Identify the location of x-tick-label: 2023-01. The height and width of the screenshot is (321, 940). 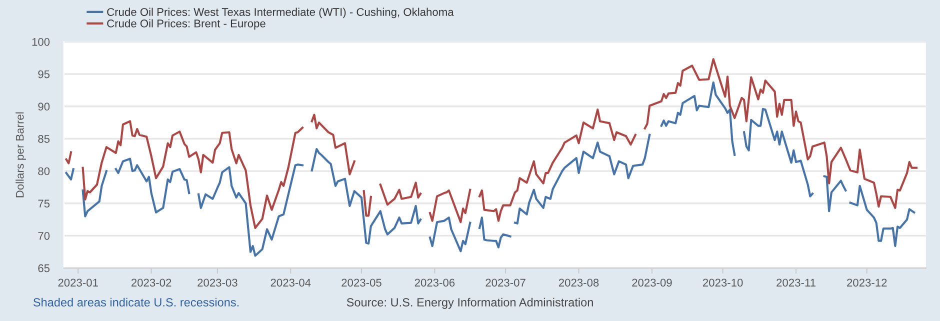
(78, 282).